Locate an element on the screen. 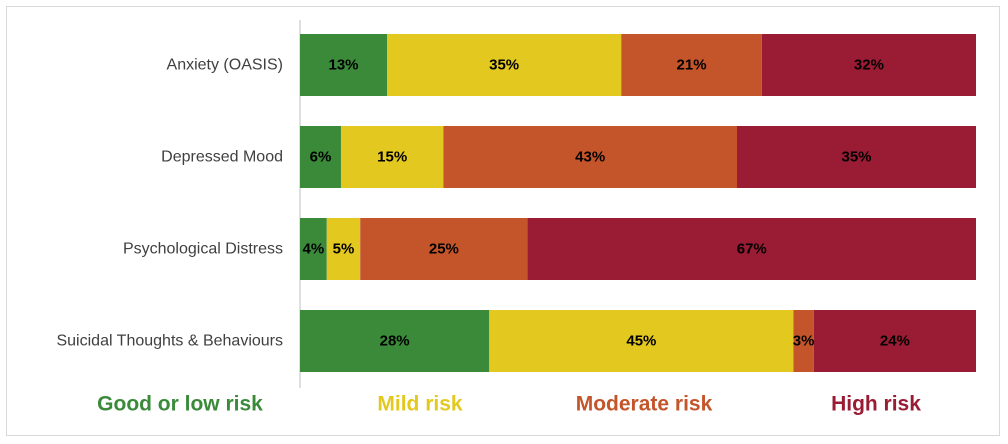  bar-segment-psychological-distress-mild-risk is located at coordinates (343, 249).